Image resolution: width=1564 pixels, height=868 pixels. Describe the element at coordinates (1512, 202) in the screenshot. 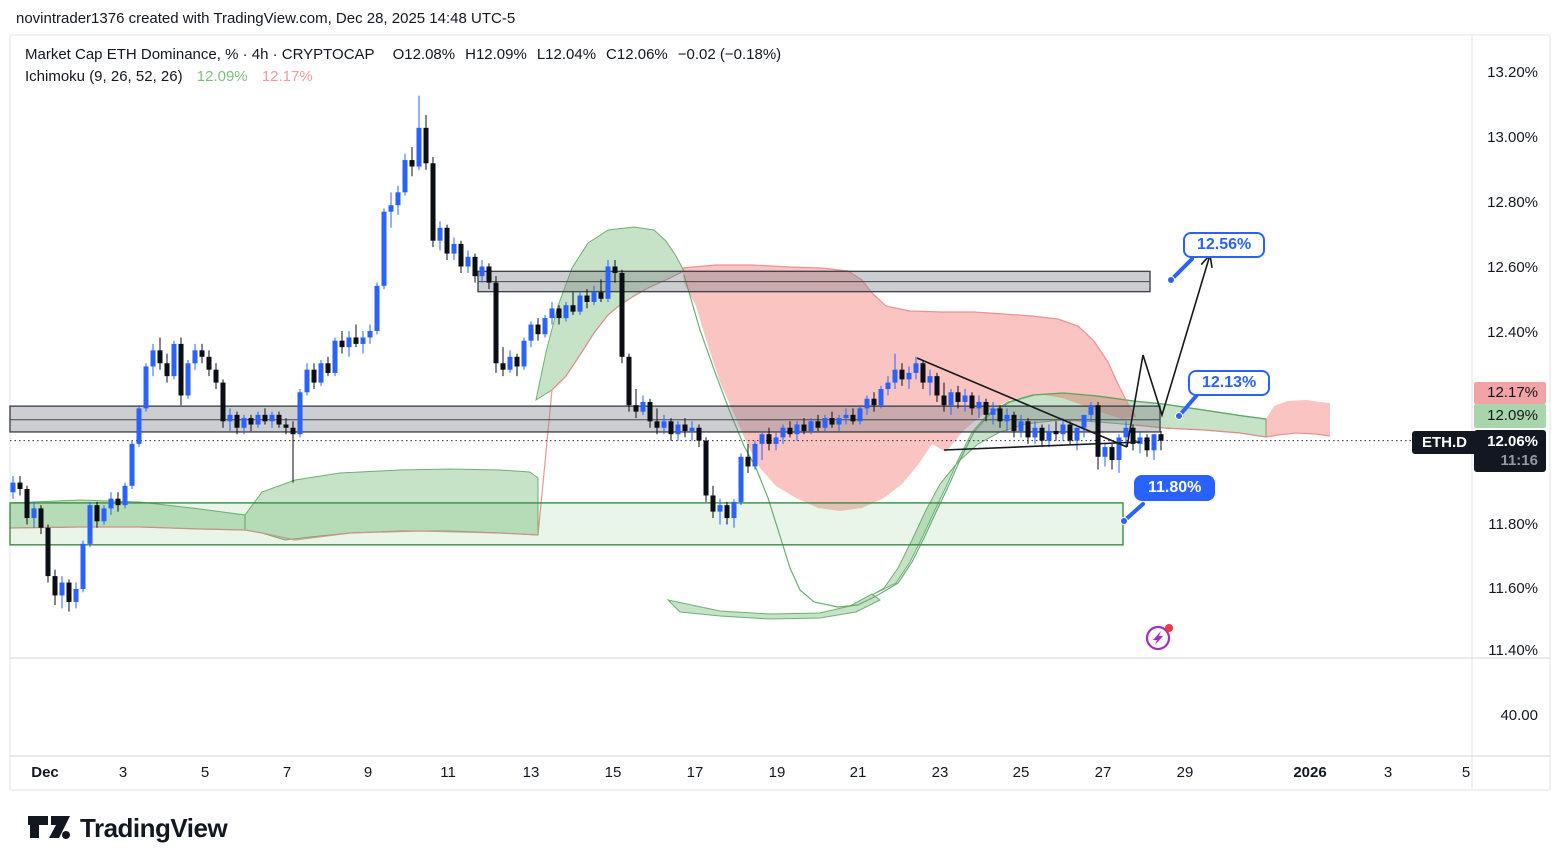

I see `price-axis-label: 12.80%` at that location.